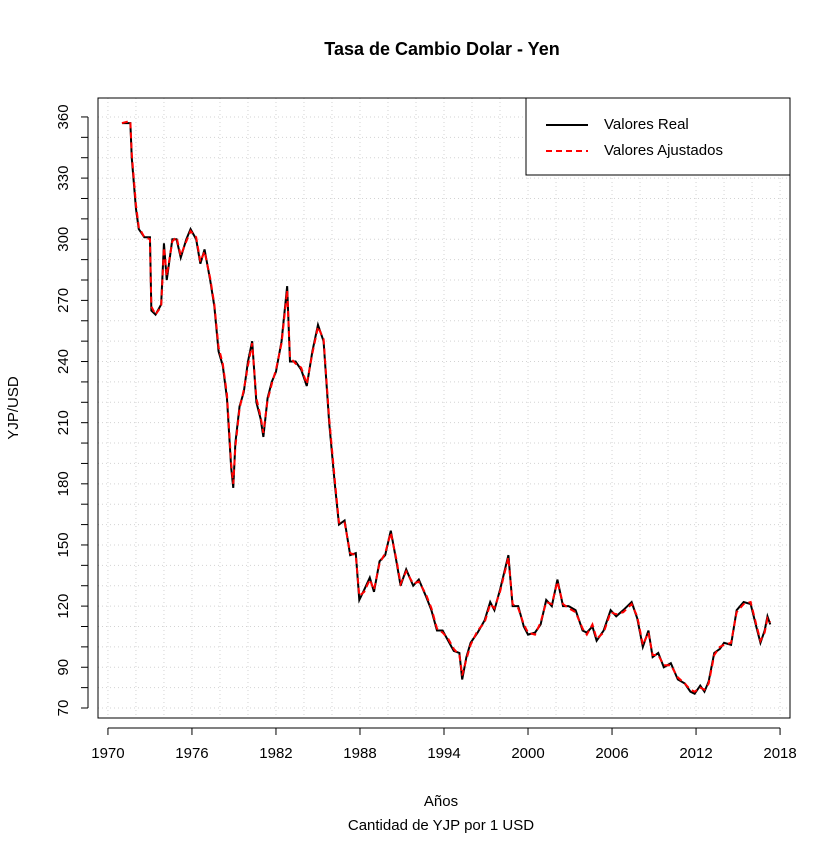  I want to click on x-tick-label: 2006, so click(611, 753).